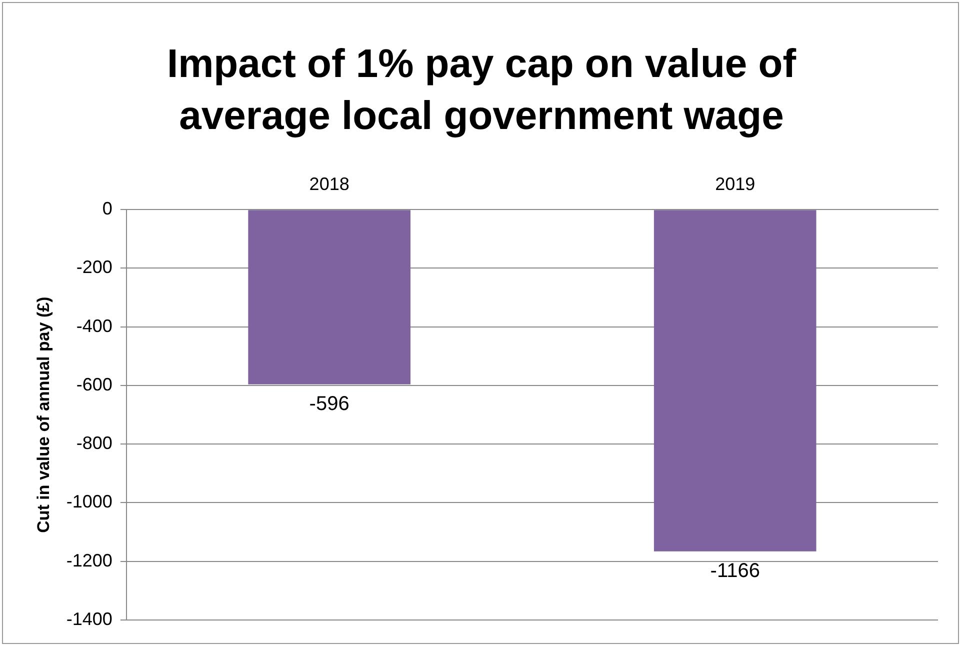 The height and width of the screenshot is (648, 963). I want to click on y-tick-label: -400, so click(94, 326).